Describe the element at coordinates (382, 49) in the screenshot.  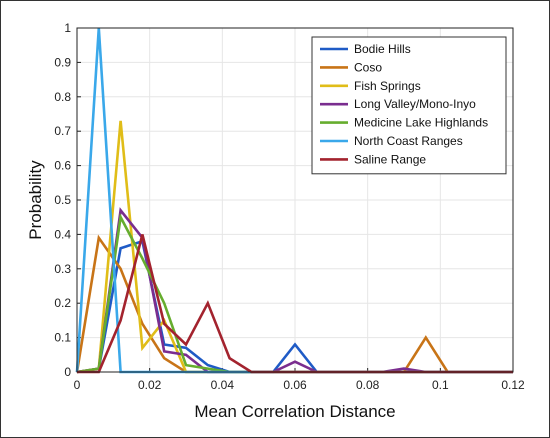
I see `legend-label-bodie-hills: Bodie Hills` at that location.